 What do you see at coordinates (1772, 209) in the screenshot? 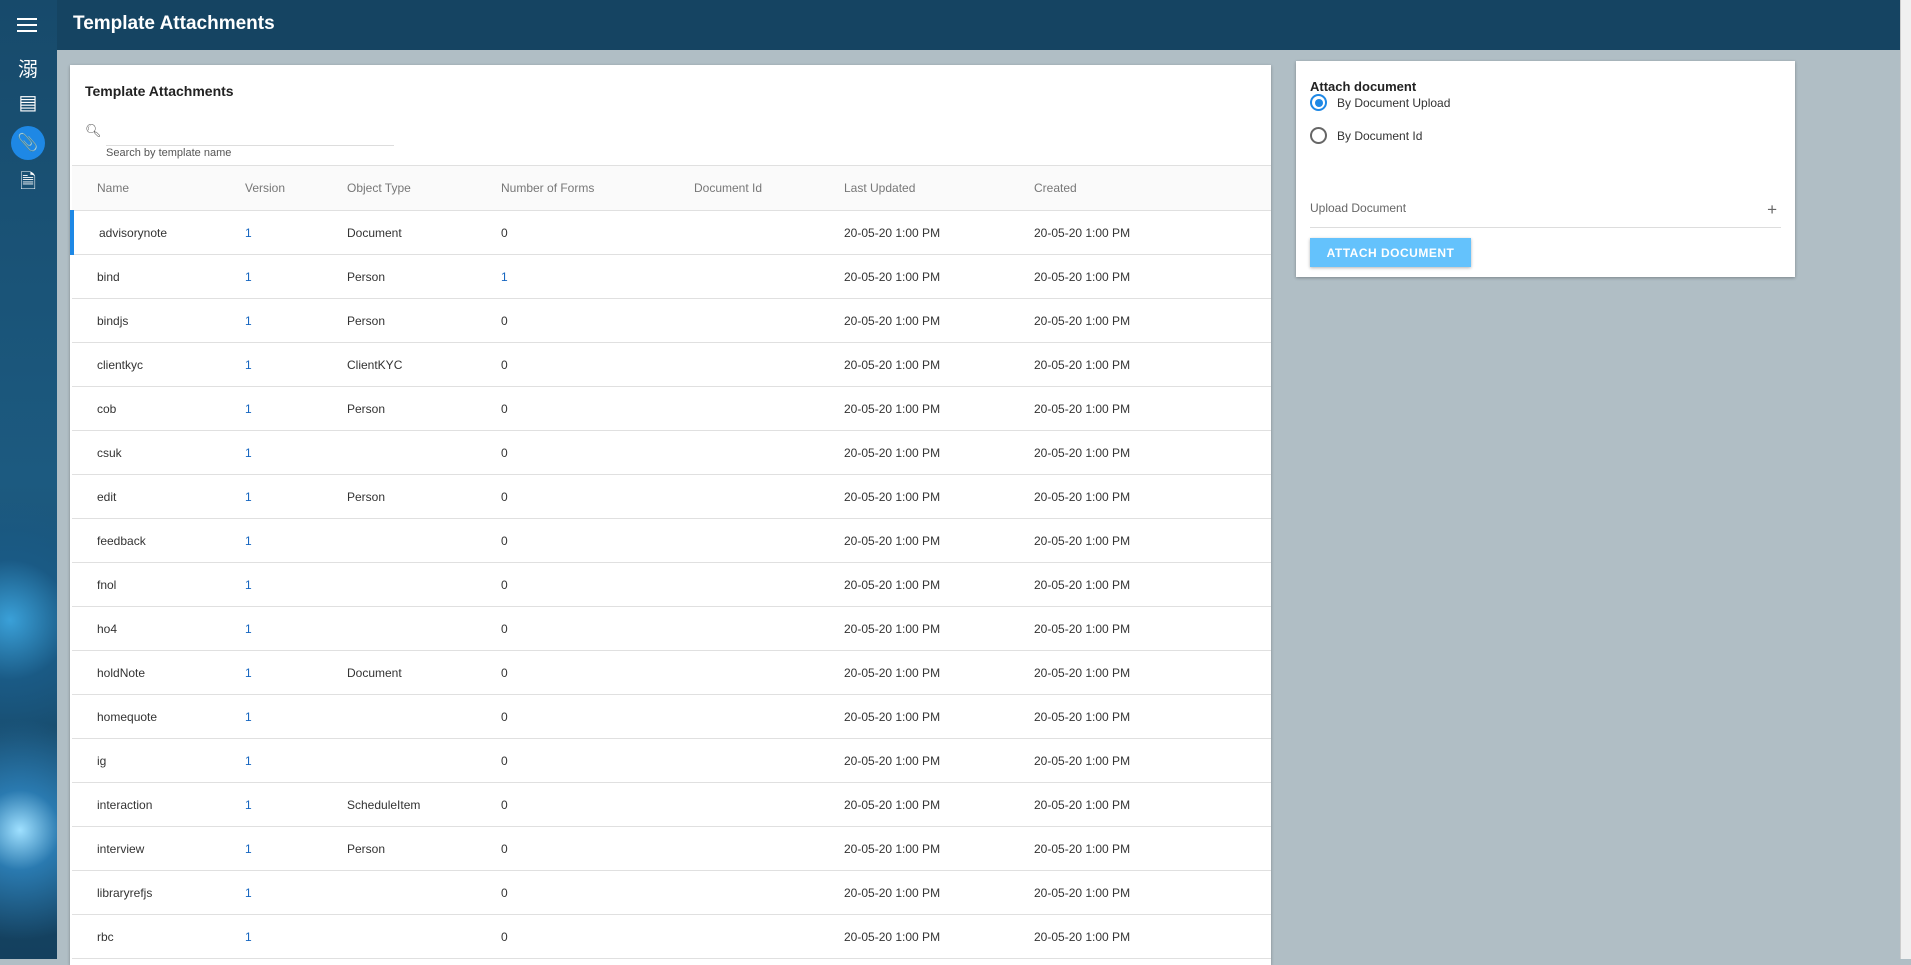
I see `add-file-icon: +` at bounding box center [1772, 209].